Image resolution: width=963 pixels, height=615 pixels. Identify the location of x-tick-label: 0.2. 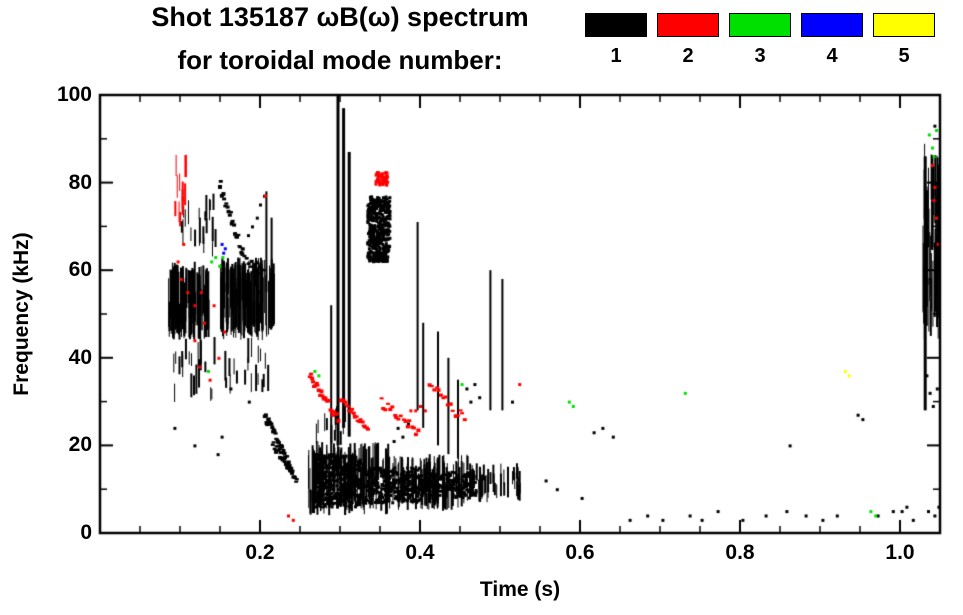
(260, 552).